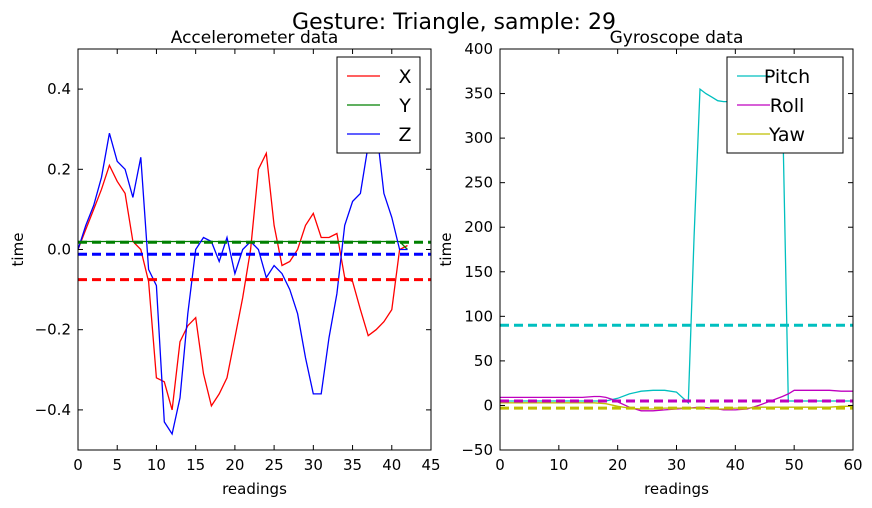  Describe the element at coordinates (59, 169) in the screenshot. I see `accel-ytick-label: 0.2` at that location.